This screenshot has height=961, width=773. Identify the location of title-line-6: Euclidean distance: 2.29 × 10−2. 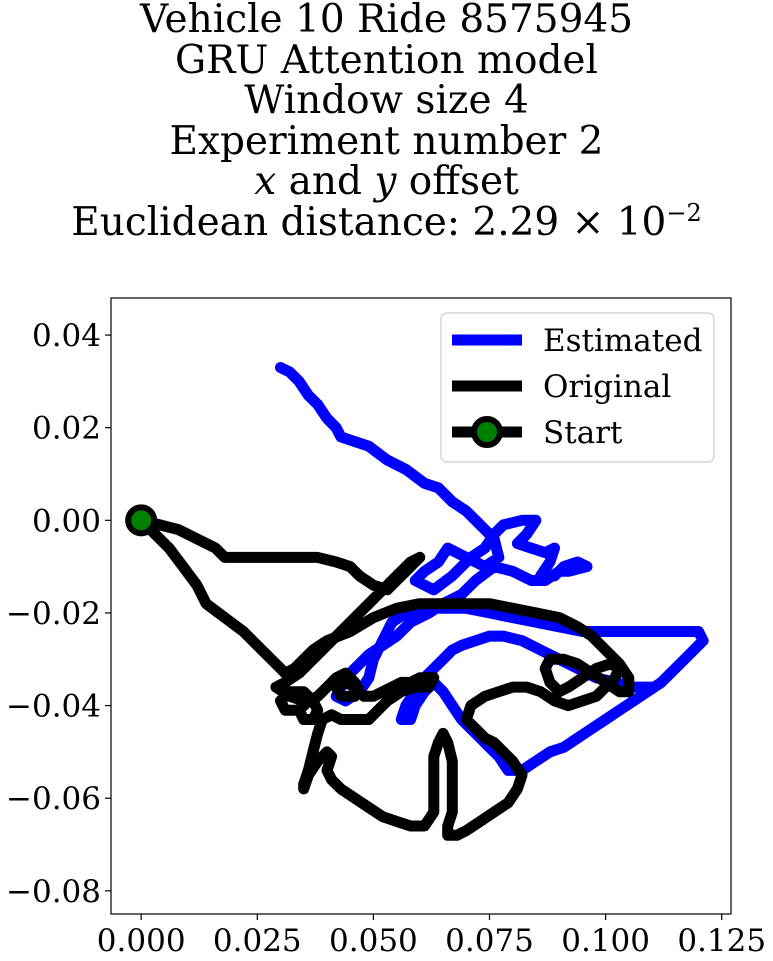
(386, 222).